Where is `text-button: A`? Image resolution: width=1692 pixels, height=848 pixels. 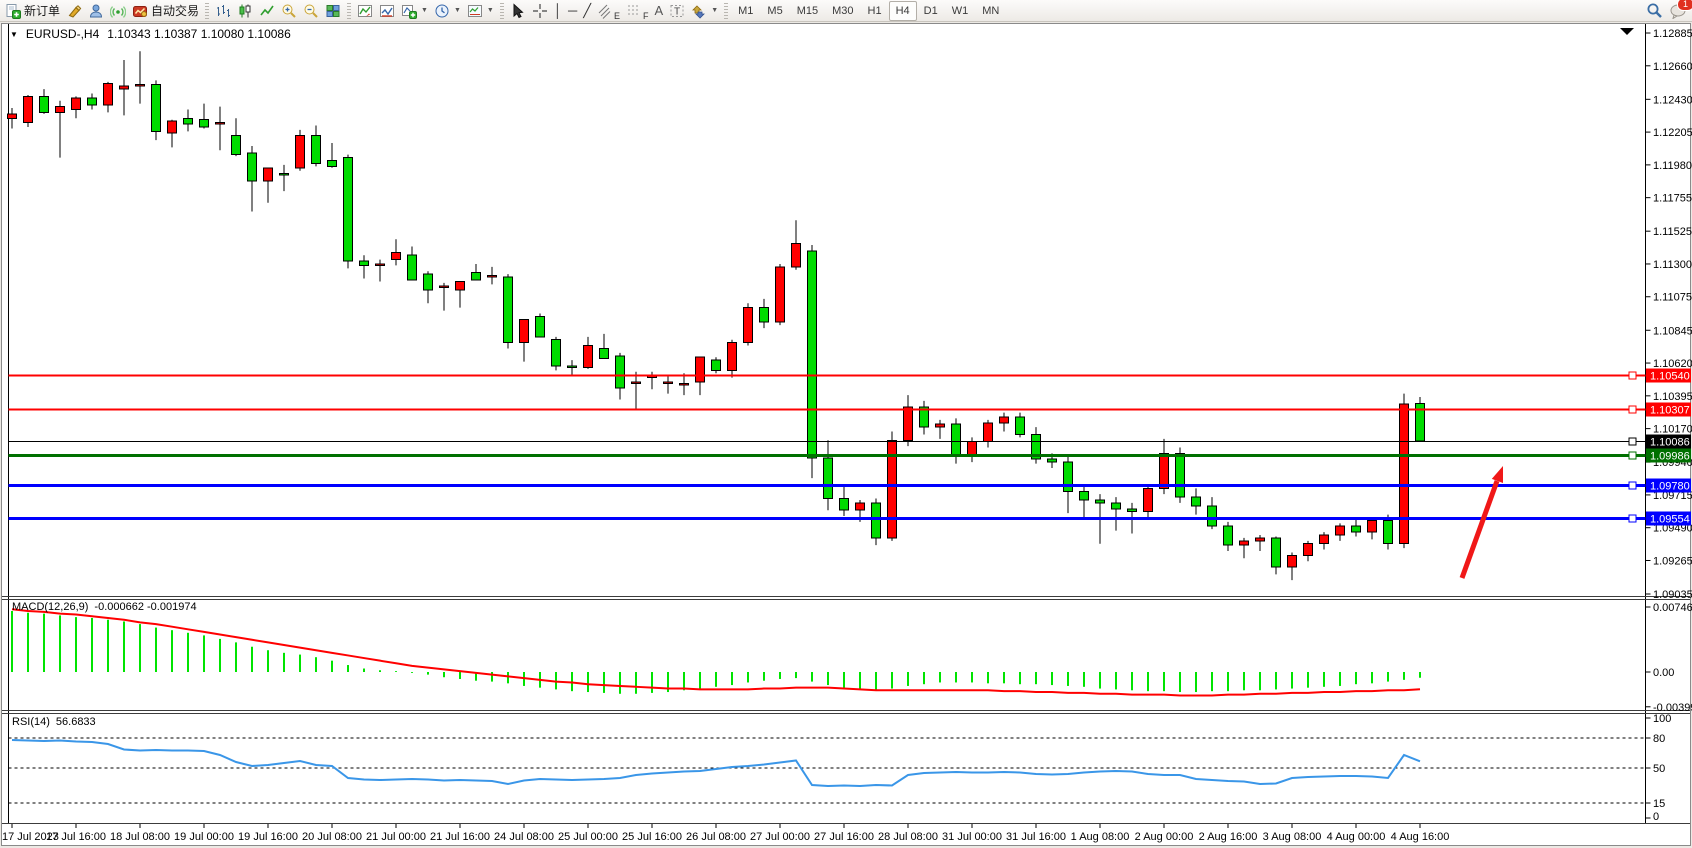
text-button: A is located at coordinates (659, 11).